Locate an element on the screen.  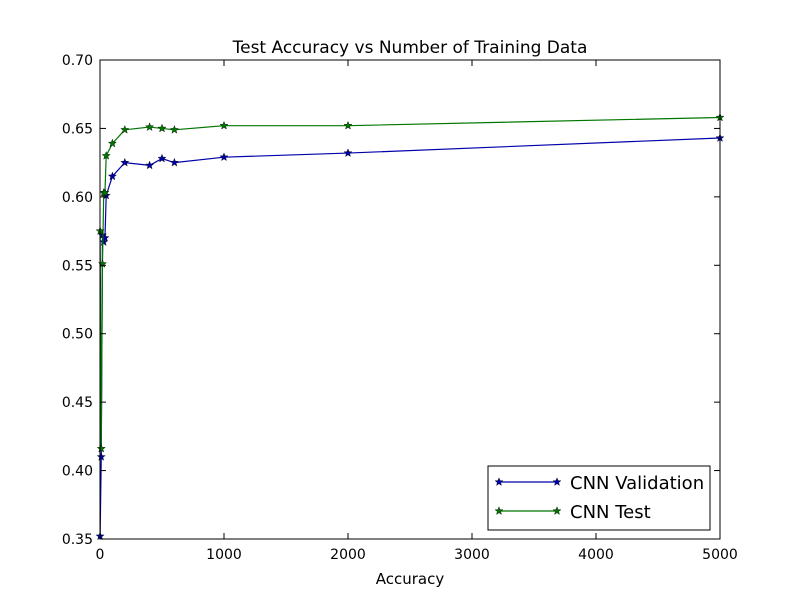
x-tick-label: 4000 is located at coordinates (596, 555).